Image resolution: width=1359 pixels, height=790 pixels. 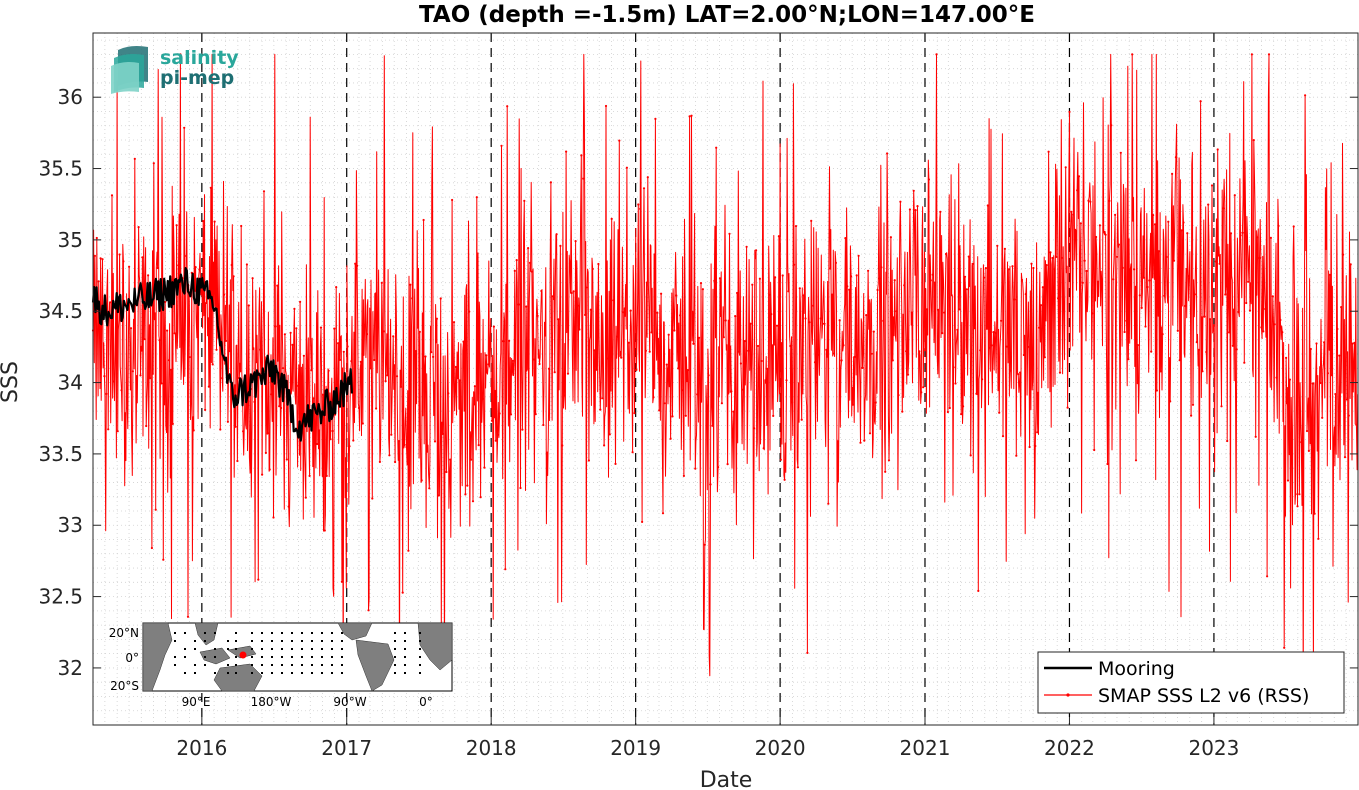 I want to click on y-tick-label: 33, so click(x=70, y=525).